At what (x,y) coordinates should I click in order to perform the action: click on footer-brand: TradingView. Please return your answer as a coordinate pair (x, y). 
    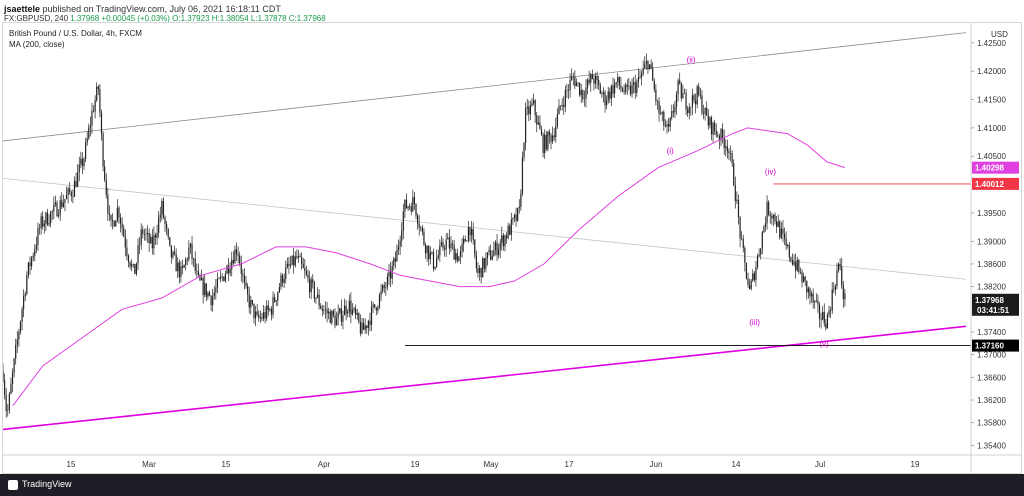
    Looking at the image, I should click on (47, 484).